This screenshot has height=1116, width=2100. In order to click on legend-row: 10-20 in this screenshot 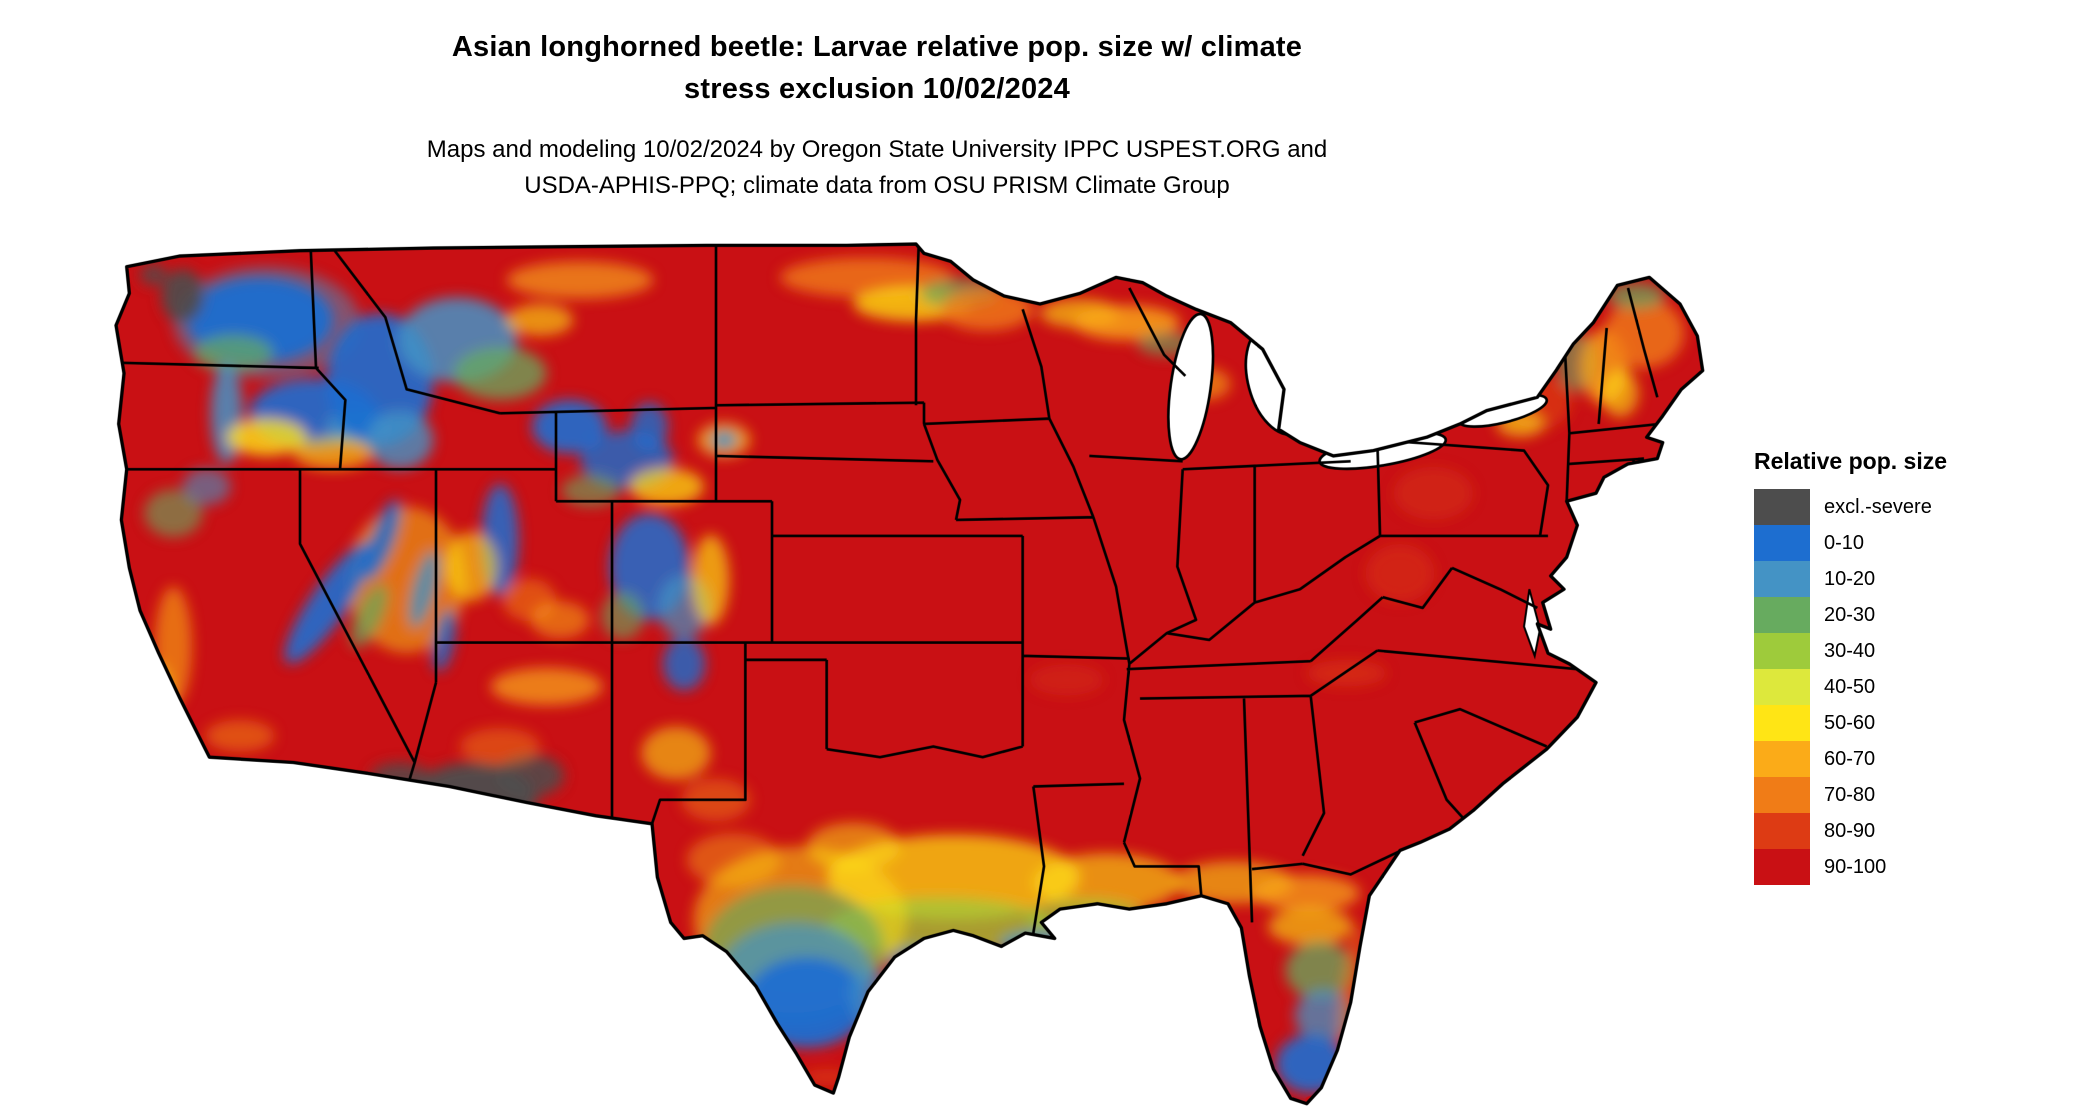, I will do `click(1919, 579)`.